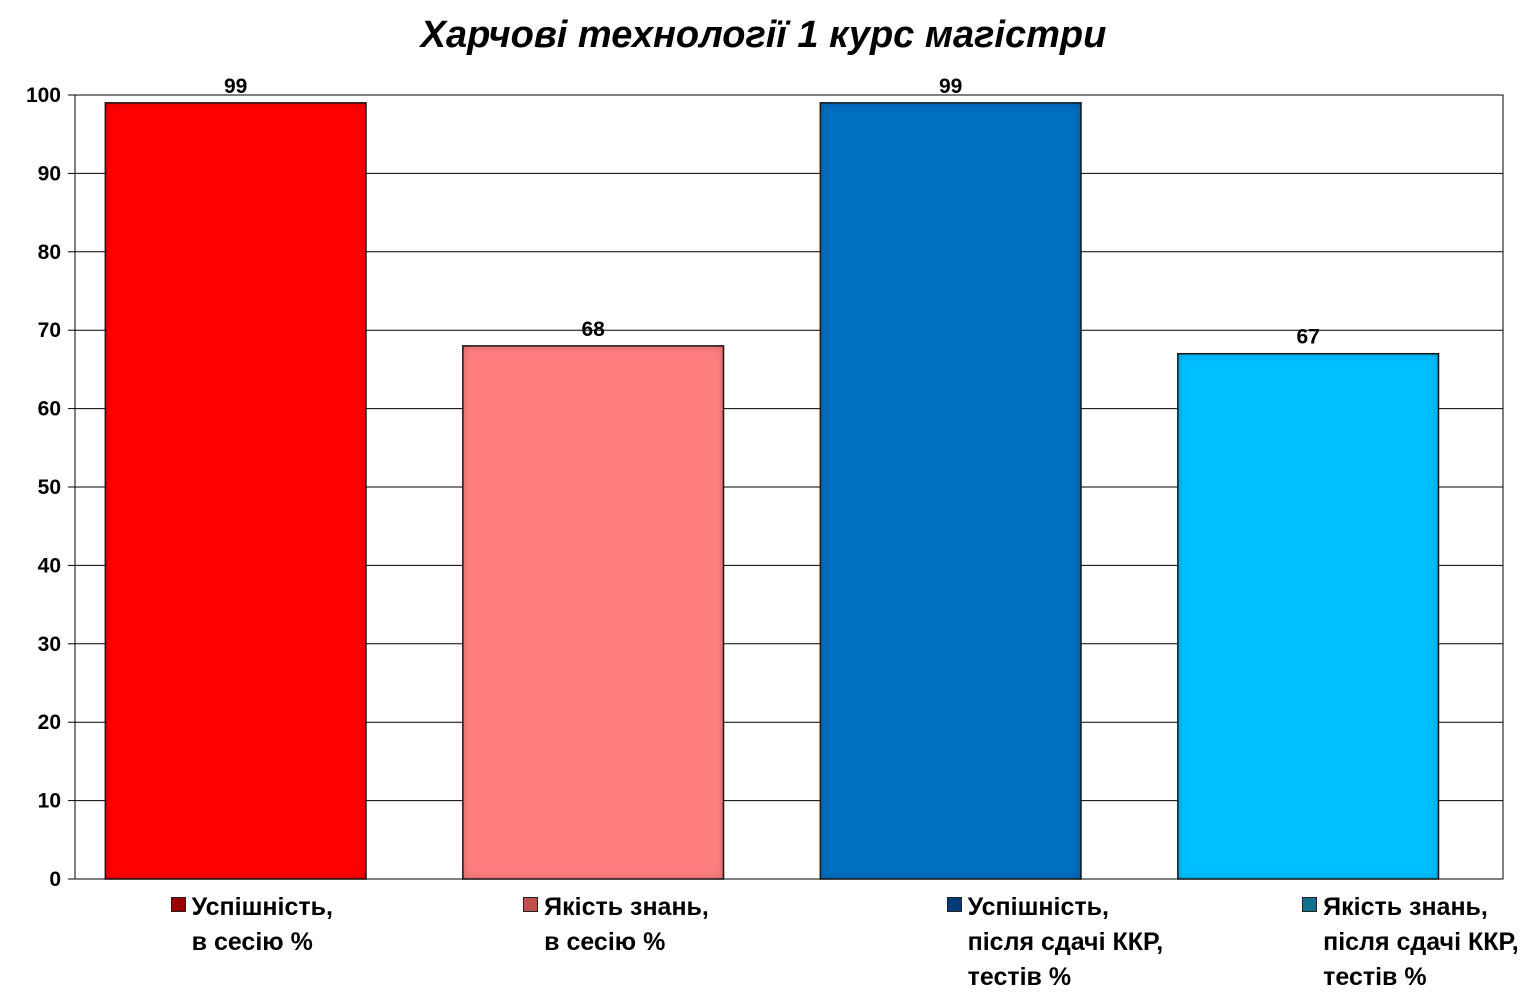 The width and height of the screenshot is (1527, 997). What do you see at coordinates (49, 330) in the screenshot?
I see `y-tick-label: 70` at bounding box center [49, 330].